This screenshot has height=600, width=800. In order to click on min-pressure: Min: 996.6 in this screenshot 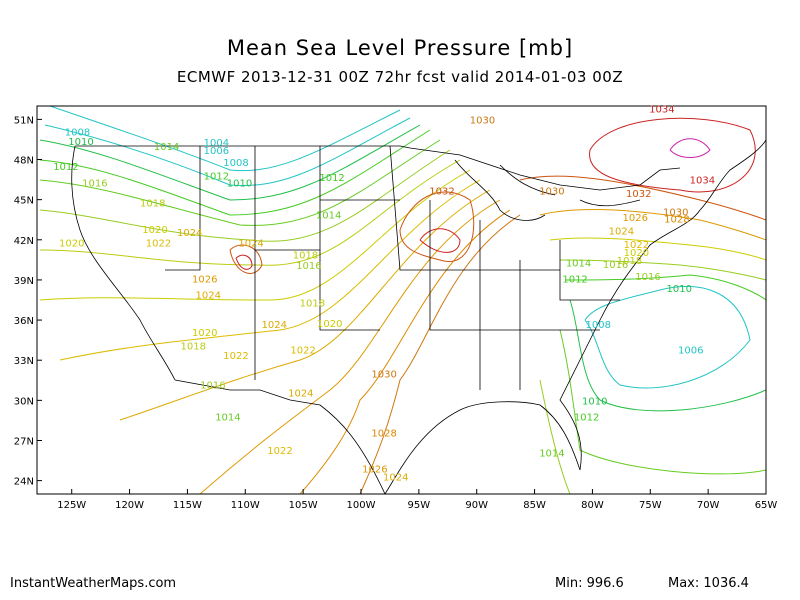, I will do `click(589, 583)`.